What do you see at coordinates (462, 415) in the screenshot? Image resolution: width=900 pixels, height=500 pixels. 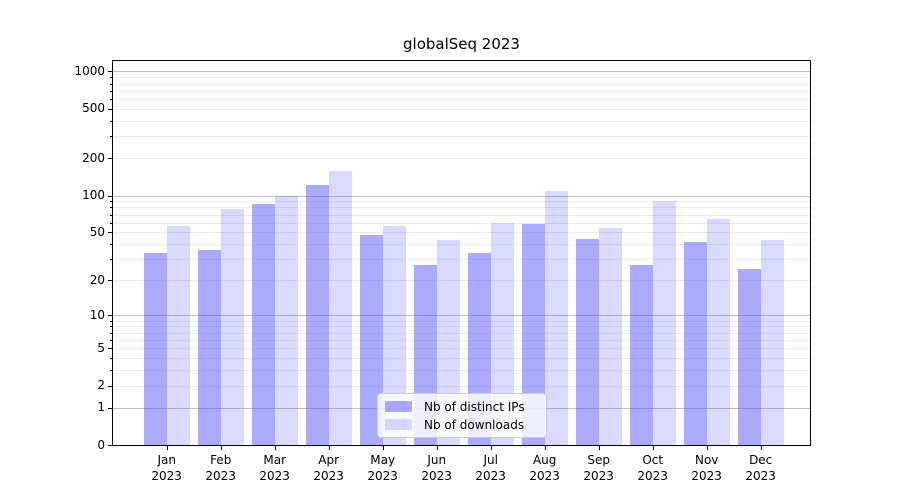 I see `legend: Nb of distinct IPs Nb of downloads` at bounding box center [462, 415].